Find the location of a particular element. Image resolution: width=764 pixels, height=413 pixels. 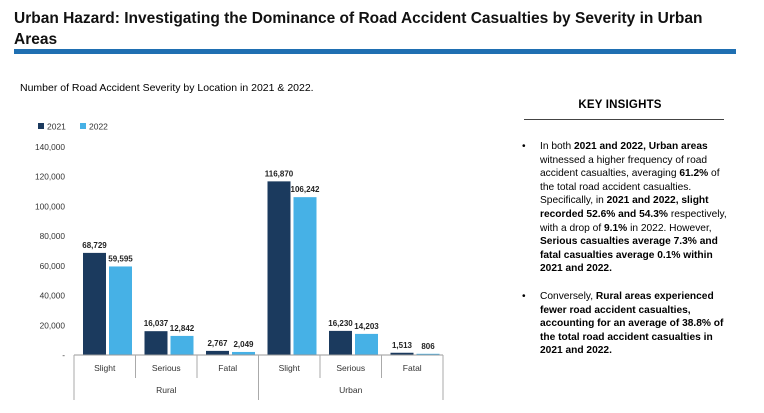

data-label: 1,513 is located at coordinates (402, 345).